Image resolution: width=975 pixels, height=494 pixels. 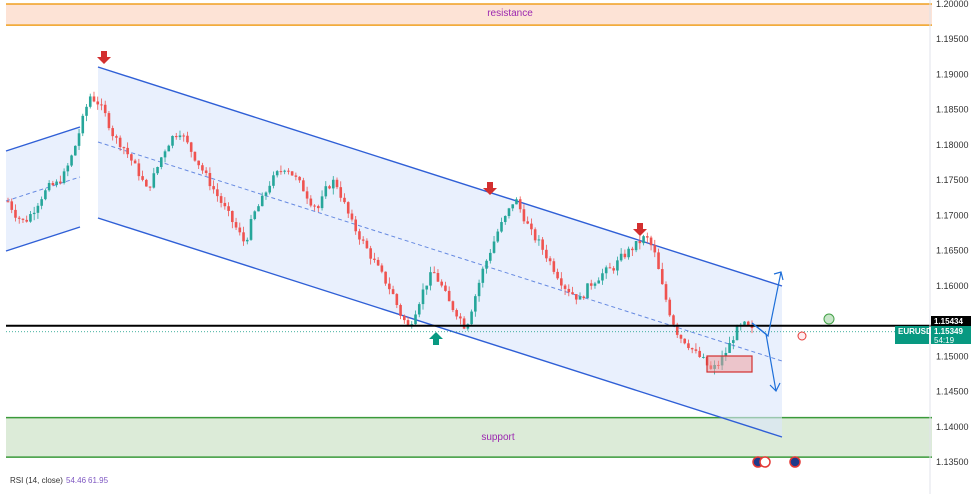 What do you see at coordinates (775, 387) in the screenshot?
I see `projection-down-head` at bounding box center [775, 387].